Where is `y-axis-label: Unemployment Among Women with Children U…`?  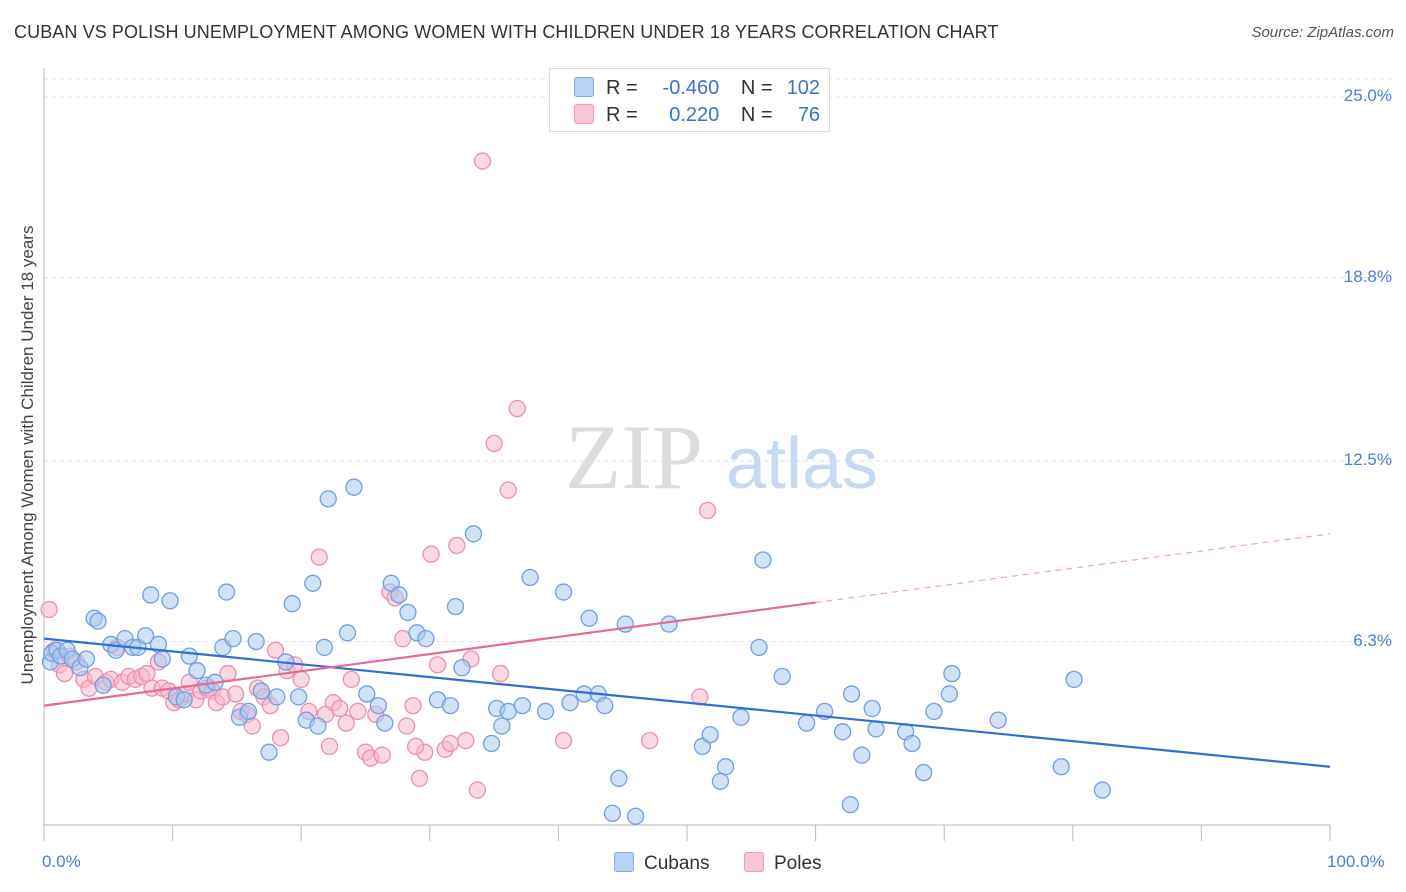
y-axis-label: Unemployment Among Women with Children U… is located at coordinates (27, 455).